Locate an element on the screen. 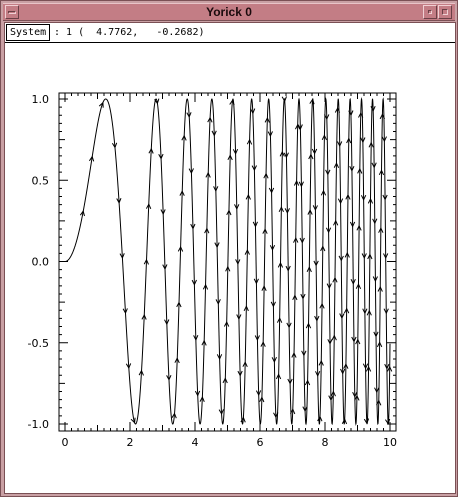  coordinate-readout: : 1 ( 4.7762, -0.2682) is located at coordinates (129, 32).